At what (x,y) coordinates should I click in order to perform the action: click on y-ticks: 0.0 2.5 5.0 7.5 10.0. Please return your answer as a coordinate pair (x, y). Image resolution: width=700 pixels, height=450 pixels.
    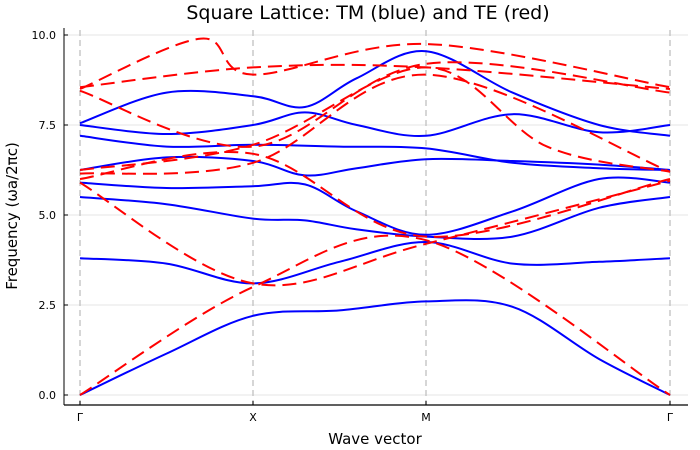
    Looking at the image, I should click on (50, 215).